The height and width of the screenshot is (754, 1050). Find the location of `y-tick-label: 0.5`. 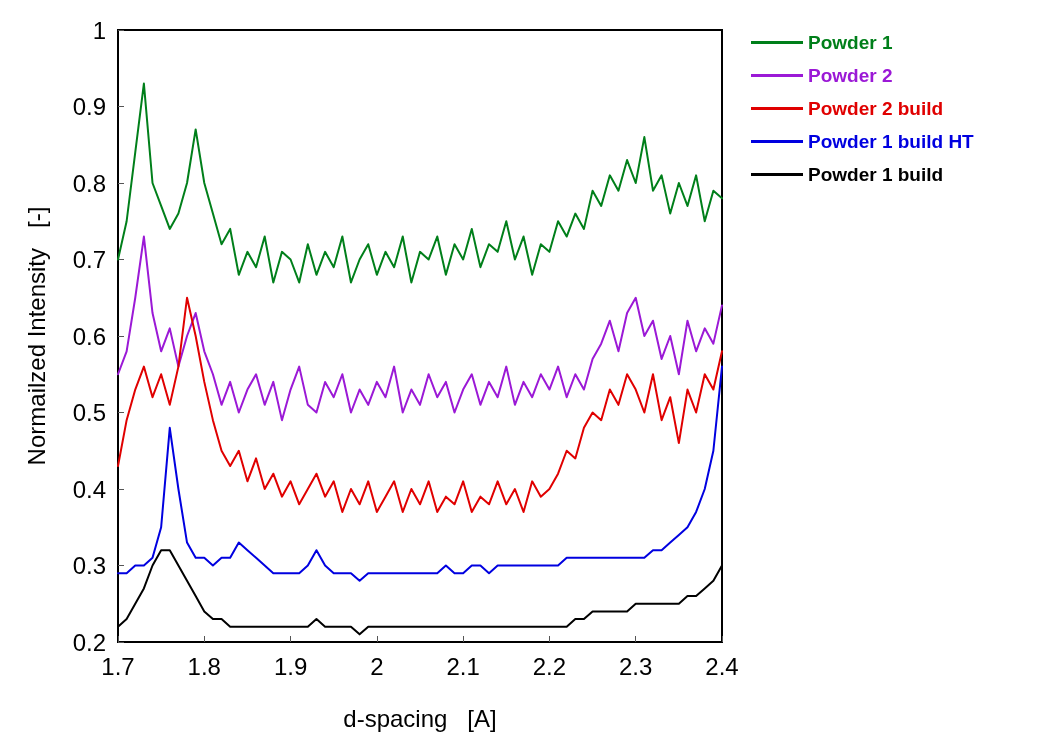

y-tick-label: 0.5 is located at coordinates (89, 412).